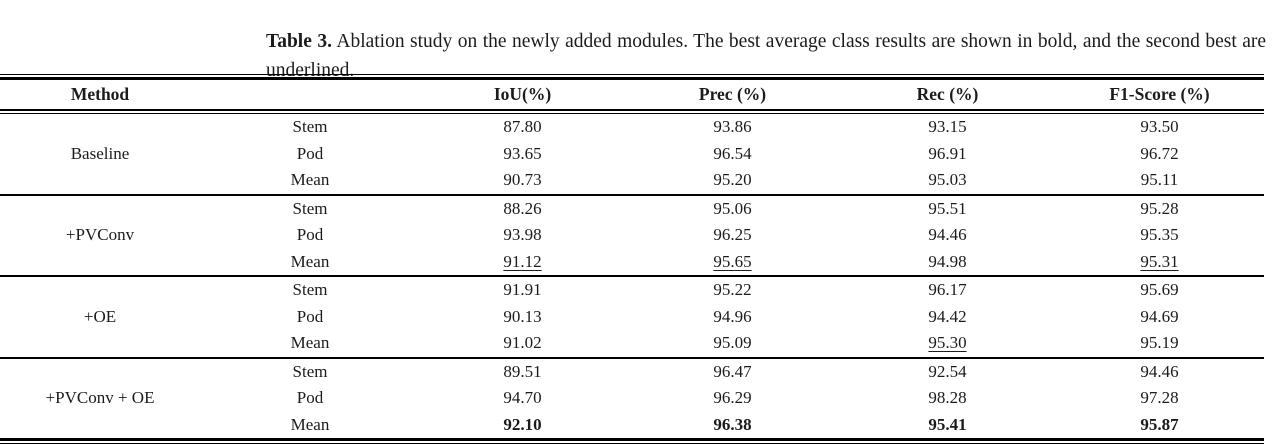 The width and height of the screenshot is (1280, 444). I want to click on rec-value: 96.17, so click(947, 289).